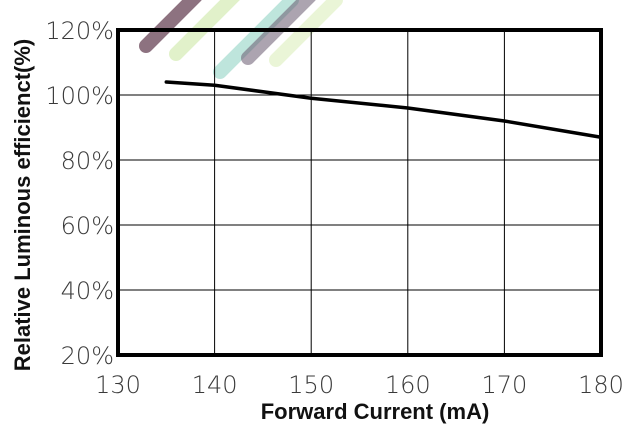 The width and height of the screenshot is (638, 425). I want to click on x-axis-title: Forward Current (mA), so click(375, 411).